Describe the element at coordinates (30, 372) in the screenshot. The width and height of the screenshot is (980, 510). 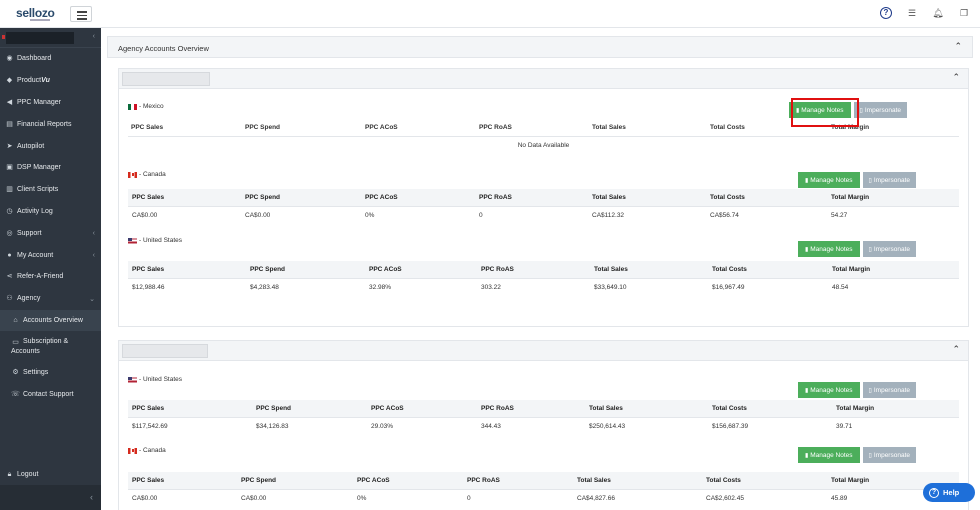
I see `sidebar-item-settings: ⚙ Settings` at that location.